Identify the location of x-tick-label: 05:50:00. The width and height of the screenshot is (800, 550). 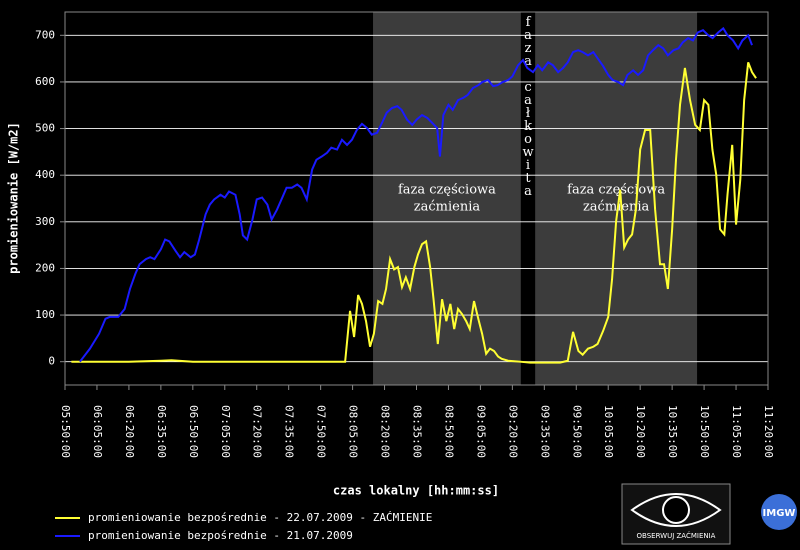
(65, 431).